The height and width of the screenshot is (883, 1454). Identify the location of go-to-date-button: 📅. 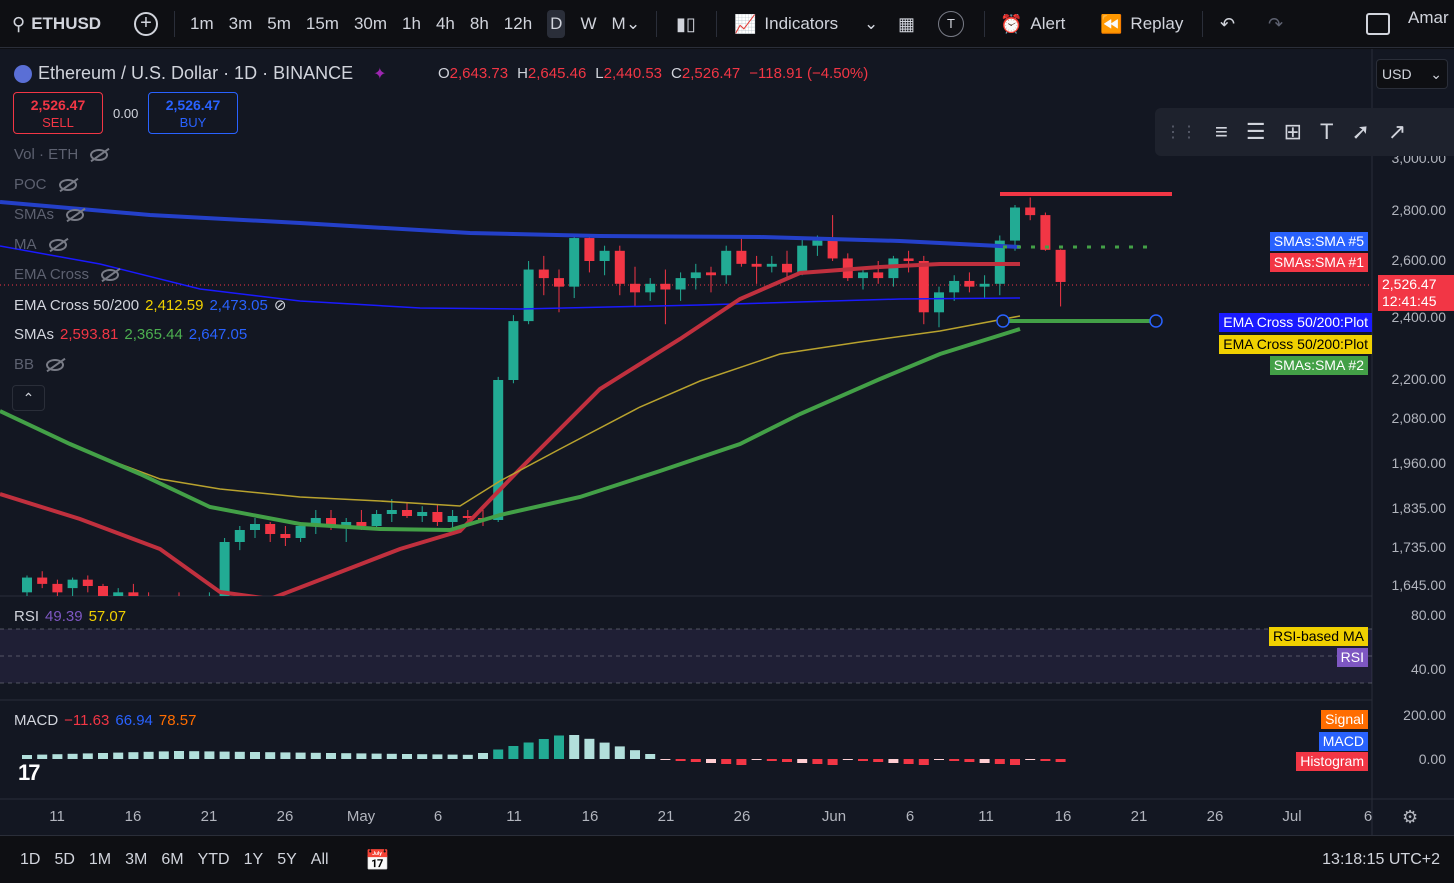
(377, 859).